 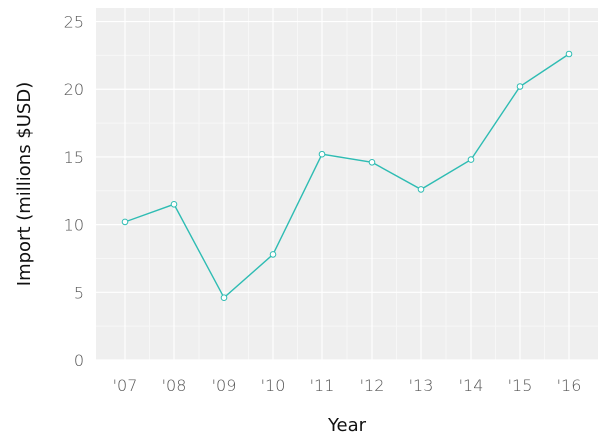 What do you see at coordinates (174, 385) in the screenshot?
I see `x-tick-label: '08` at bounding box center [174, 385].